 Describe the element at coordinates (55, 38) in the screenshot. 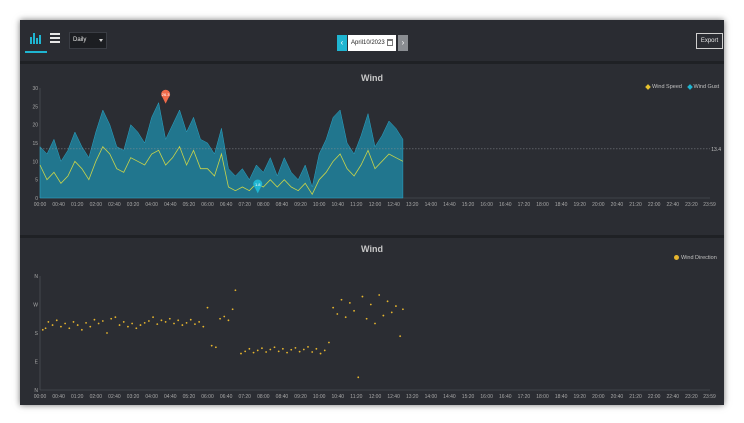

I see `hamburger-icon` at that location.